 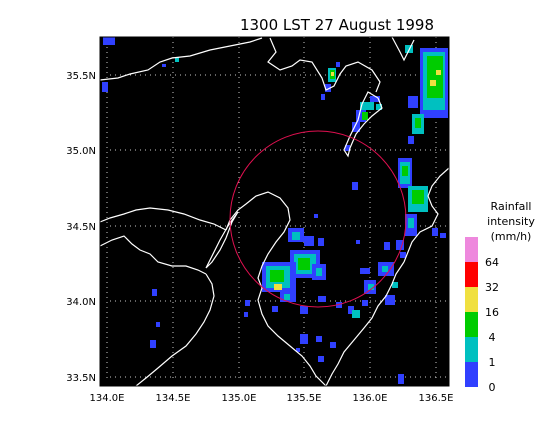 I want to click on lat-tick-label: 33.5N, so click(x=81, y=378).